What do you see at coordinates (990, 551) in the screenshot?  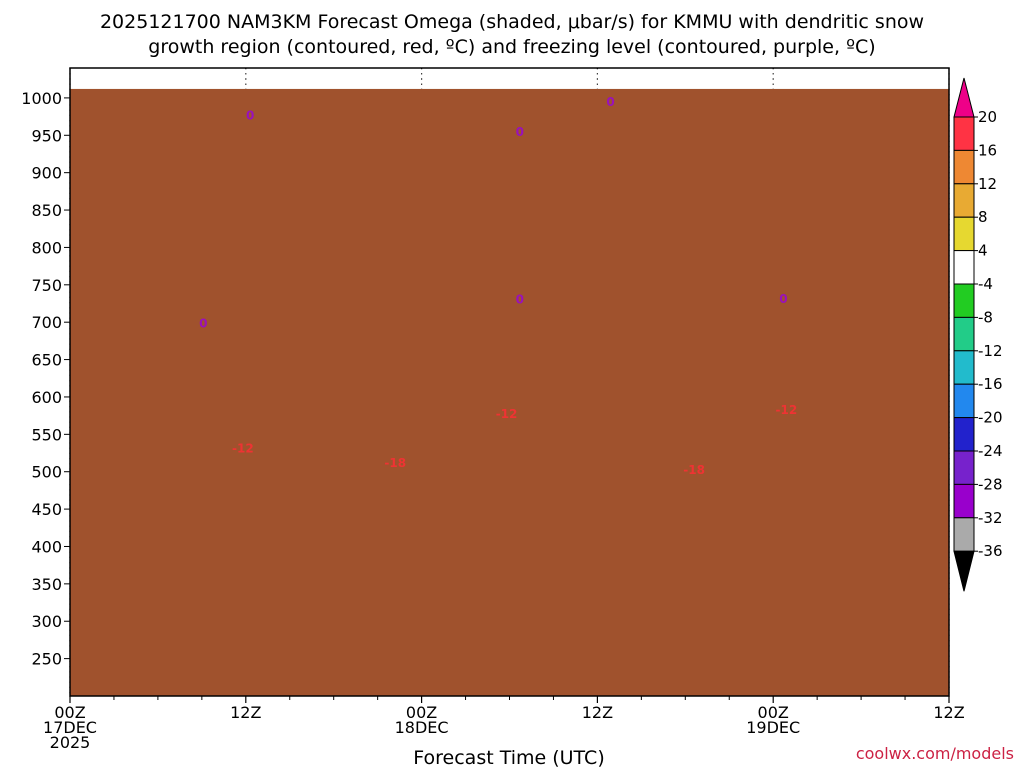 I see `colorbar-label-13: -36` at bounding box center [990, 551].